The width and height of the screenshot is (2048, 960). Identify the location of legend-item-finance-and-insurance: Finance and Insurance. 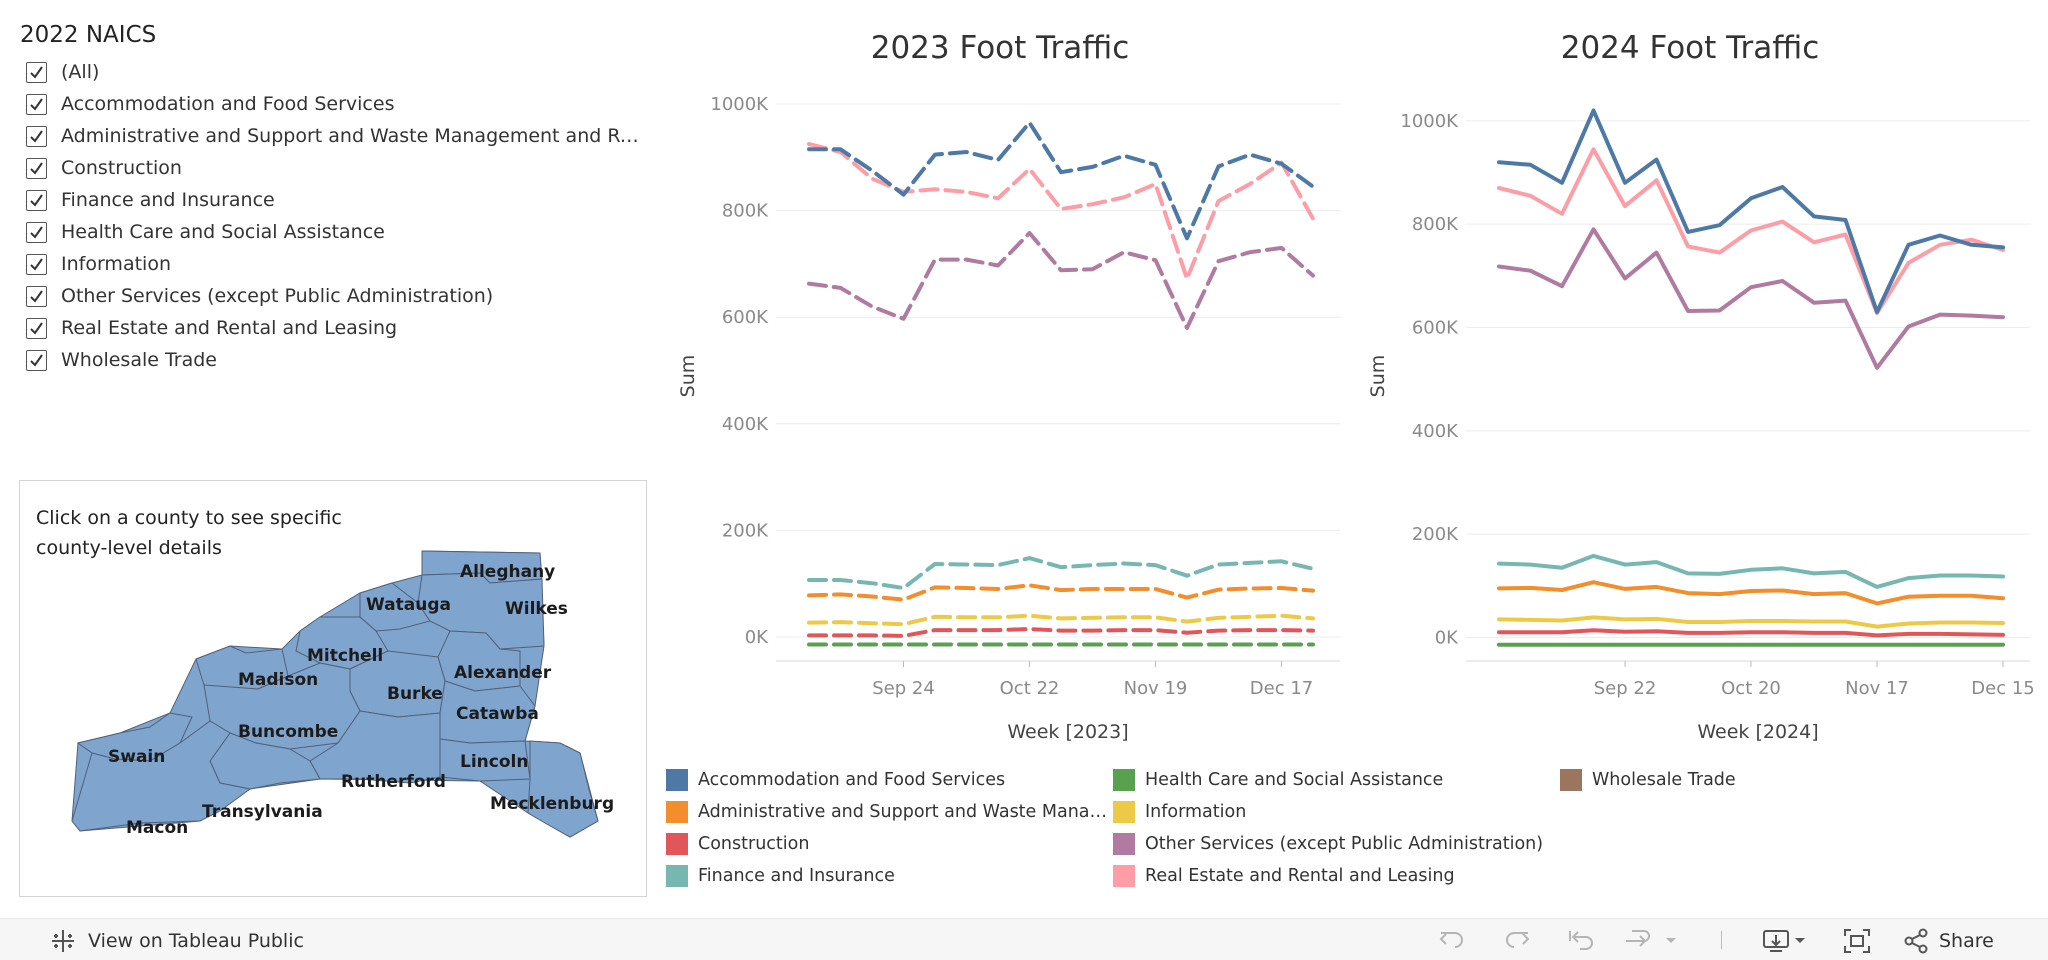
(780, 876).